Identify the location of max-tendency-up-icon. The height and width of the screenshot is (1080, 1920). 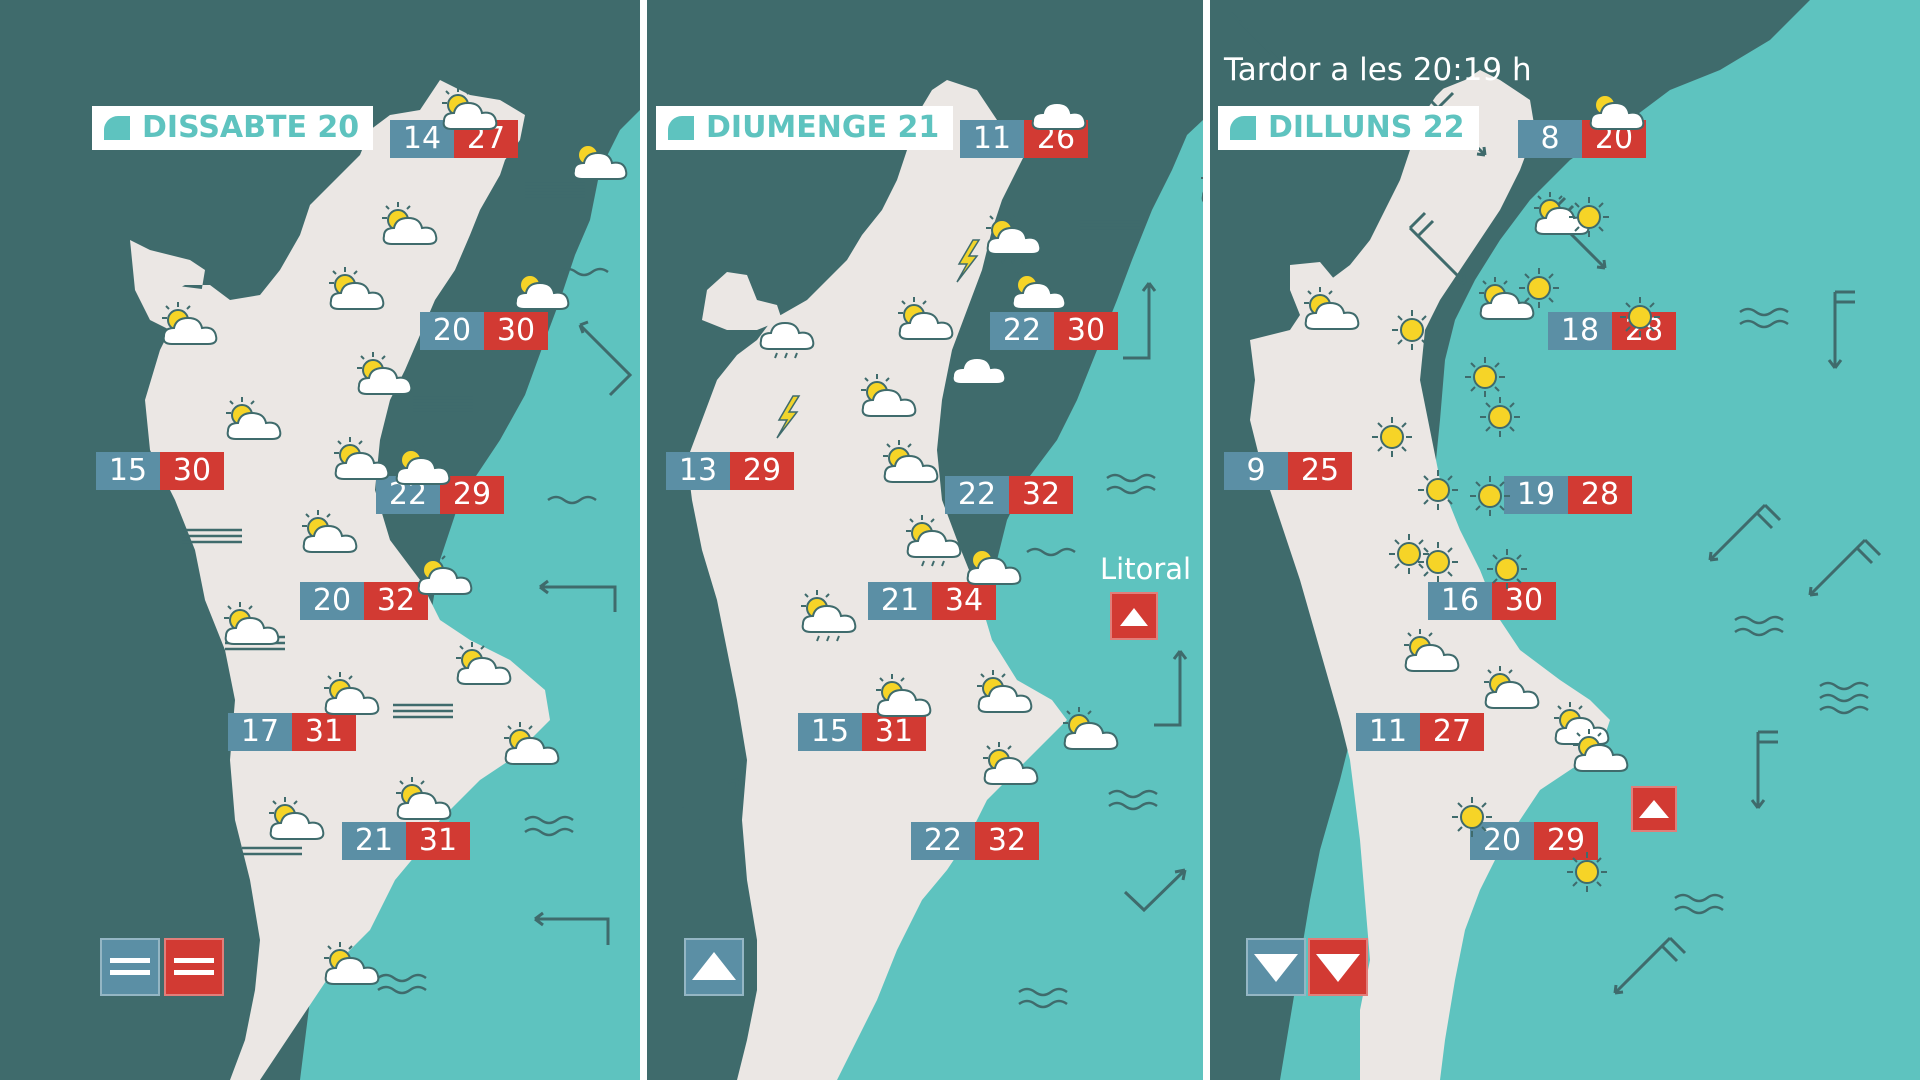
(714, 967).